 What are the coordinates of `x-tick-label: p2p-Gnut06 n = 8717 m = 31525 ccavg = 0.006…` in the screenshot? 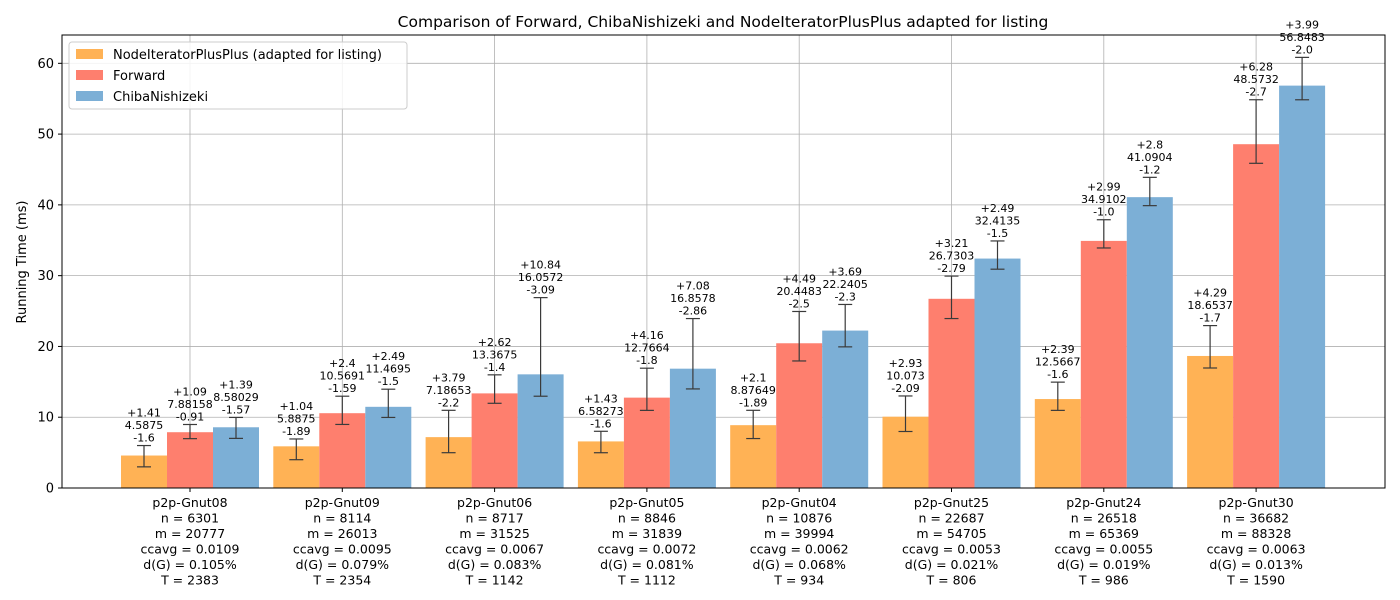 It's located at (494, 541).